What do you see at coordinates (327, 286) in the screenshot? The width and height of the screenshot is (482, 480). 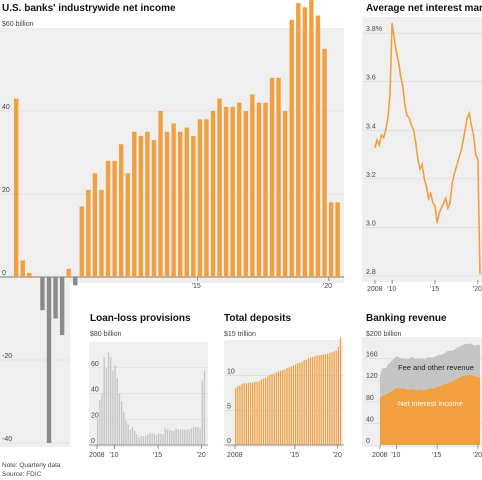 I see `net-income-x-tick: '20` at bounding box center [327, 286].